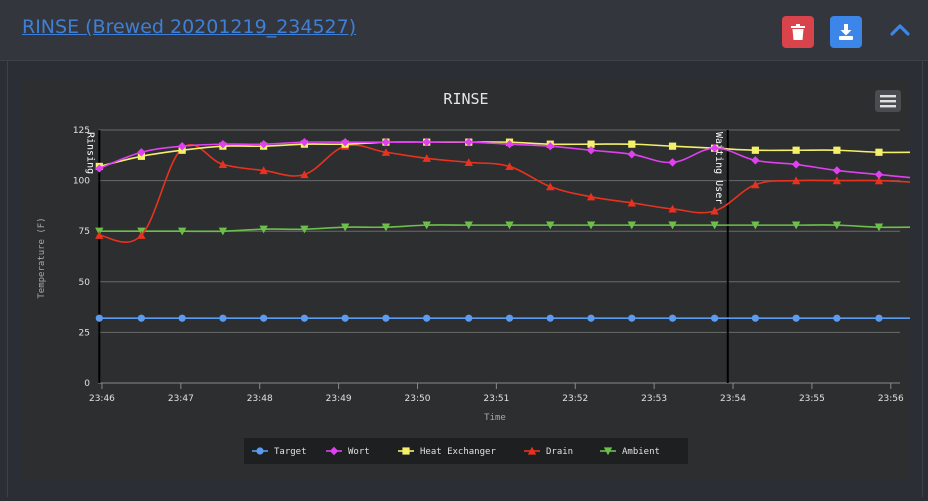 This screenshot has width=928, height=501. I want to click on chart-title: RINSE, so click(465, 99).